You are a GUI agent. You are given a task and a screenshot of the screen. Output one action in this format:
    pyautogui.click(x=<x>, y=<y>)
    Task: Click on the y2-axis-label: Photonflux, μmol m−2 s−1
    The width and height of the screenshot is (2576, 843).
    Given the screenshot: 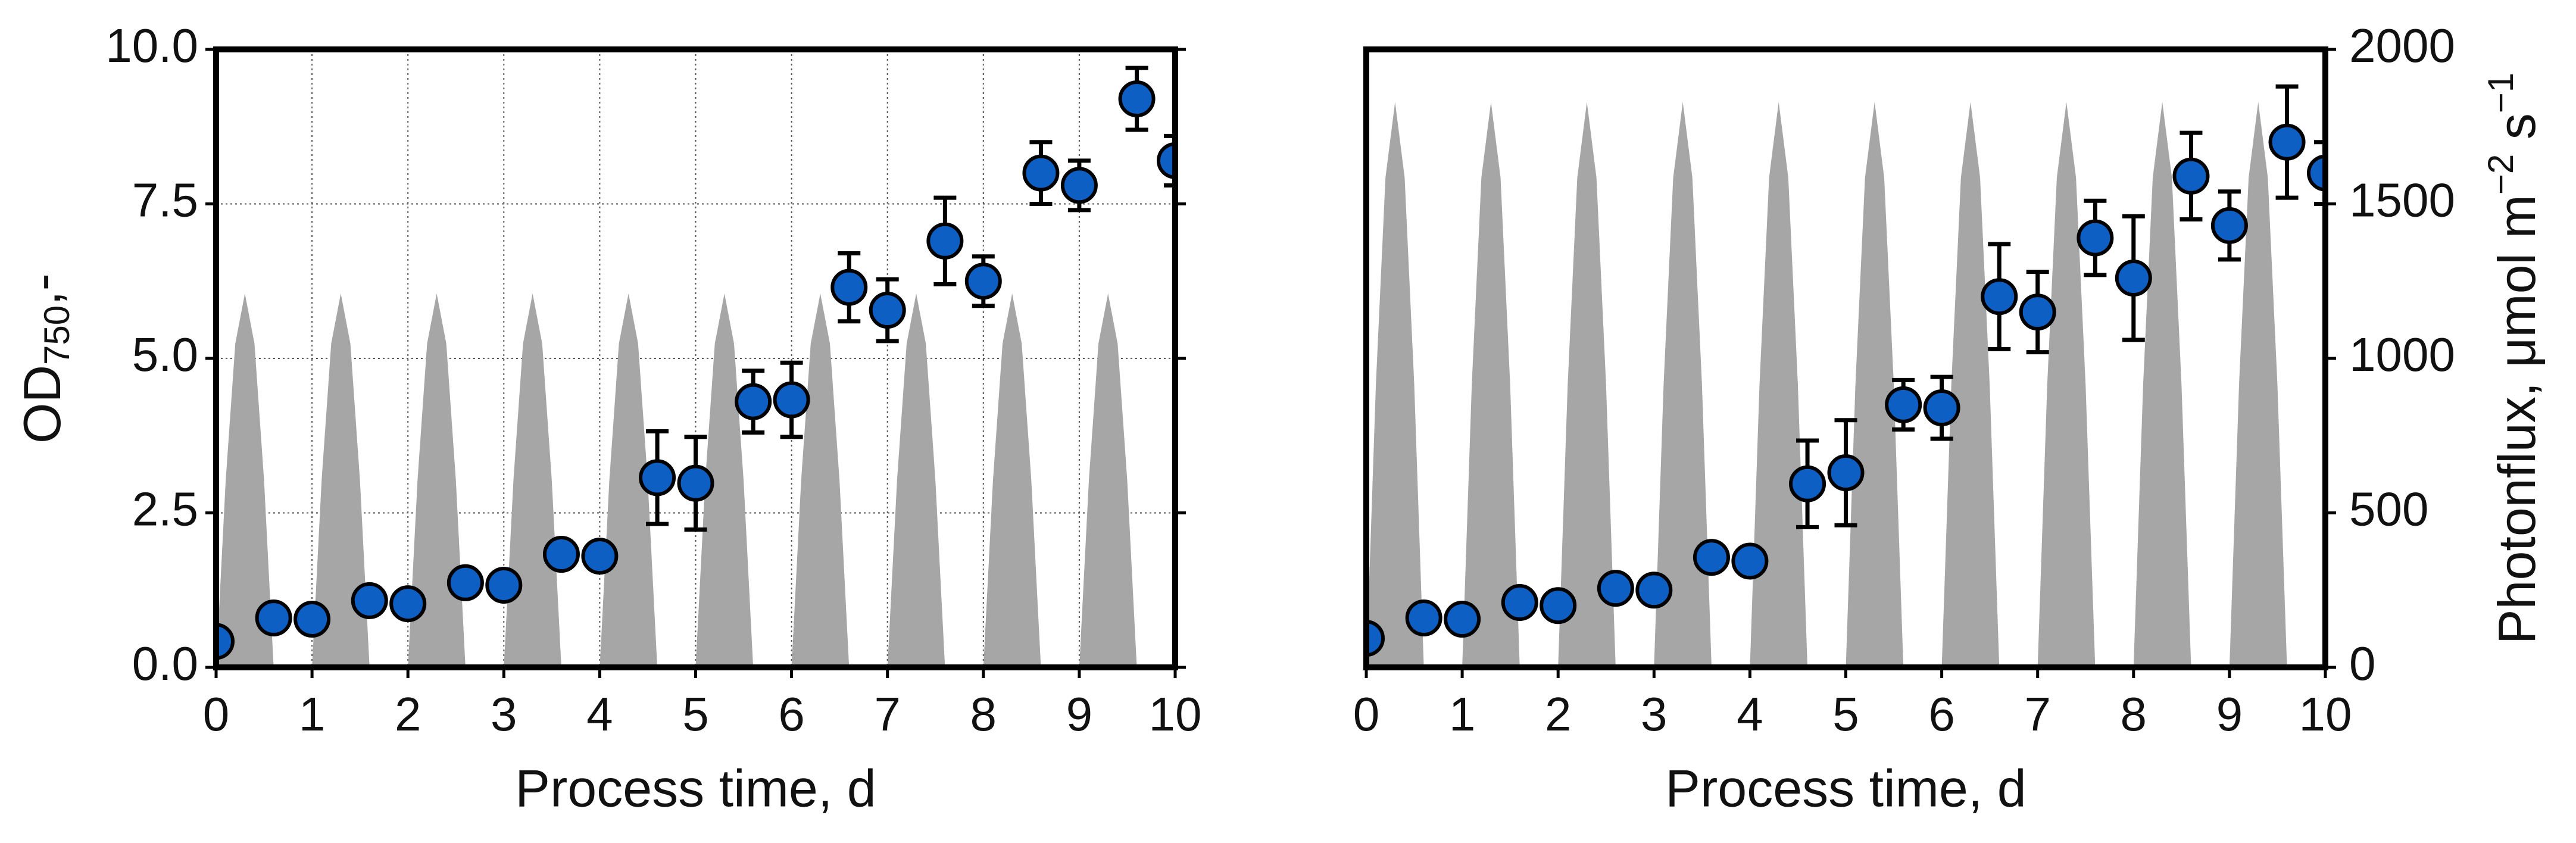 What is the action you would take?
    pyautogui.click(x=2513, y=358)
    